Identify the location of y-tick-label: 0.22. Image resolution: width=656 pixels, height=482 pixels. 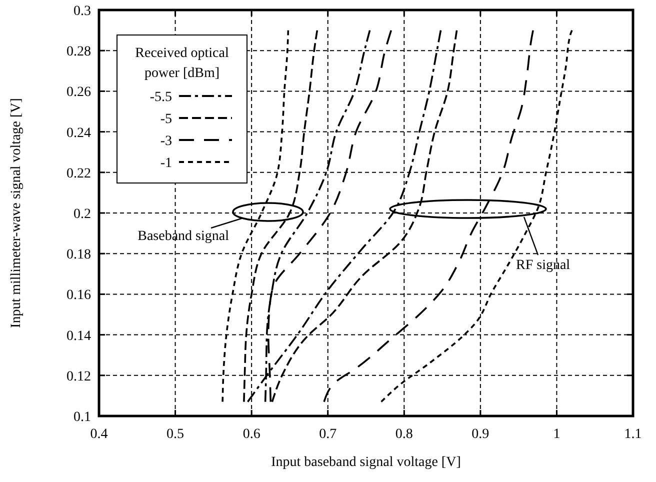
(78, 174).